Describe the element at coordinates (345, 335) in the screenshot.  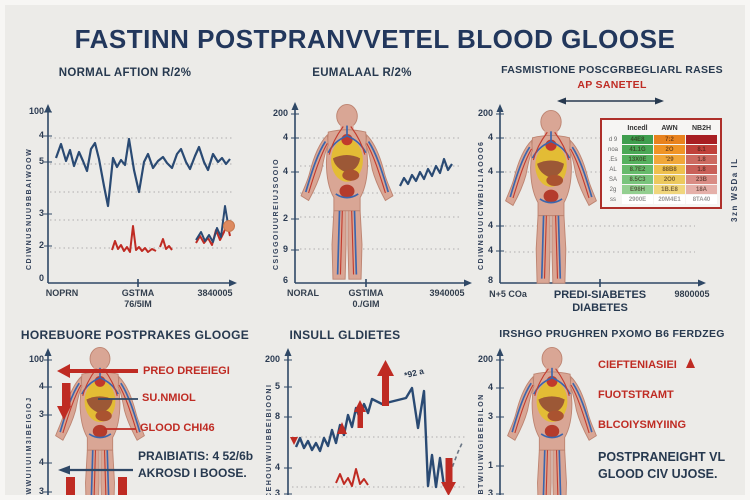
I see `panel-header-bottom-middle: INSULL GLDIETES` at that location.